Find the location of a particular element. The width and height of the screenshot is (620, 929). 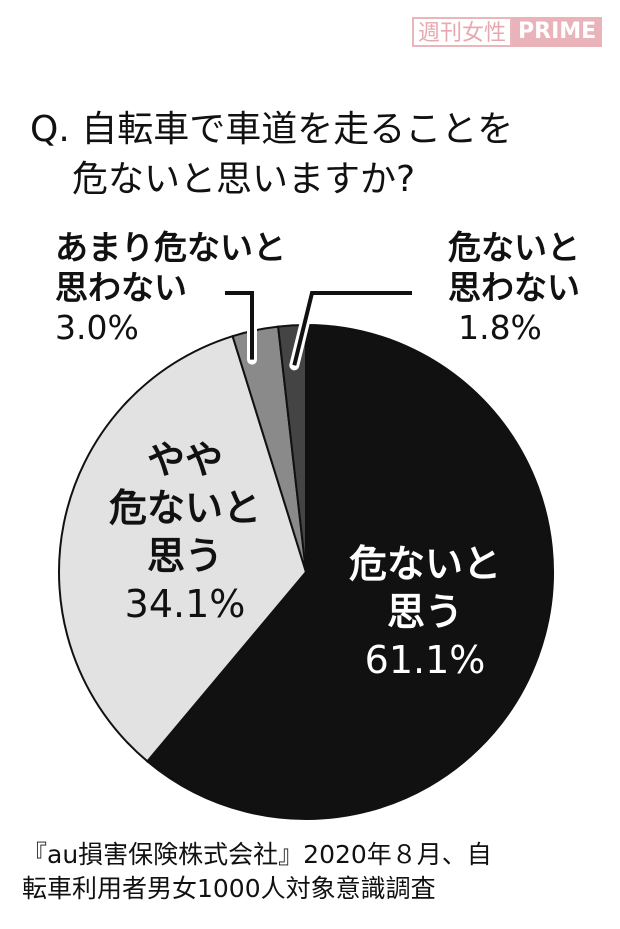

footer-line1: 『au損害保険株式会社』2020年８月、自 is located at coordinates (257, 854).